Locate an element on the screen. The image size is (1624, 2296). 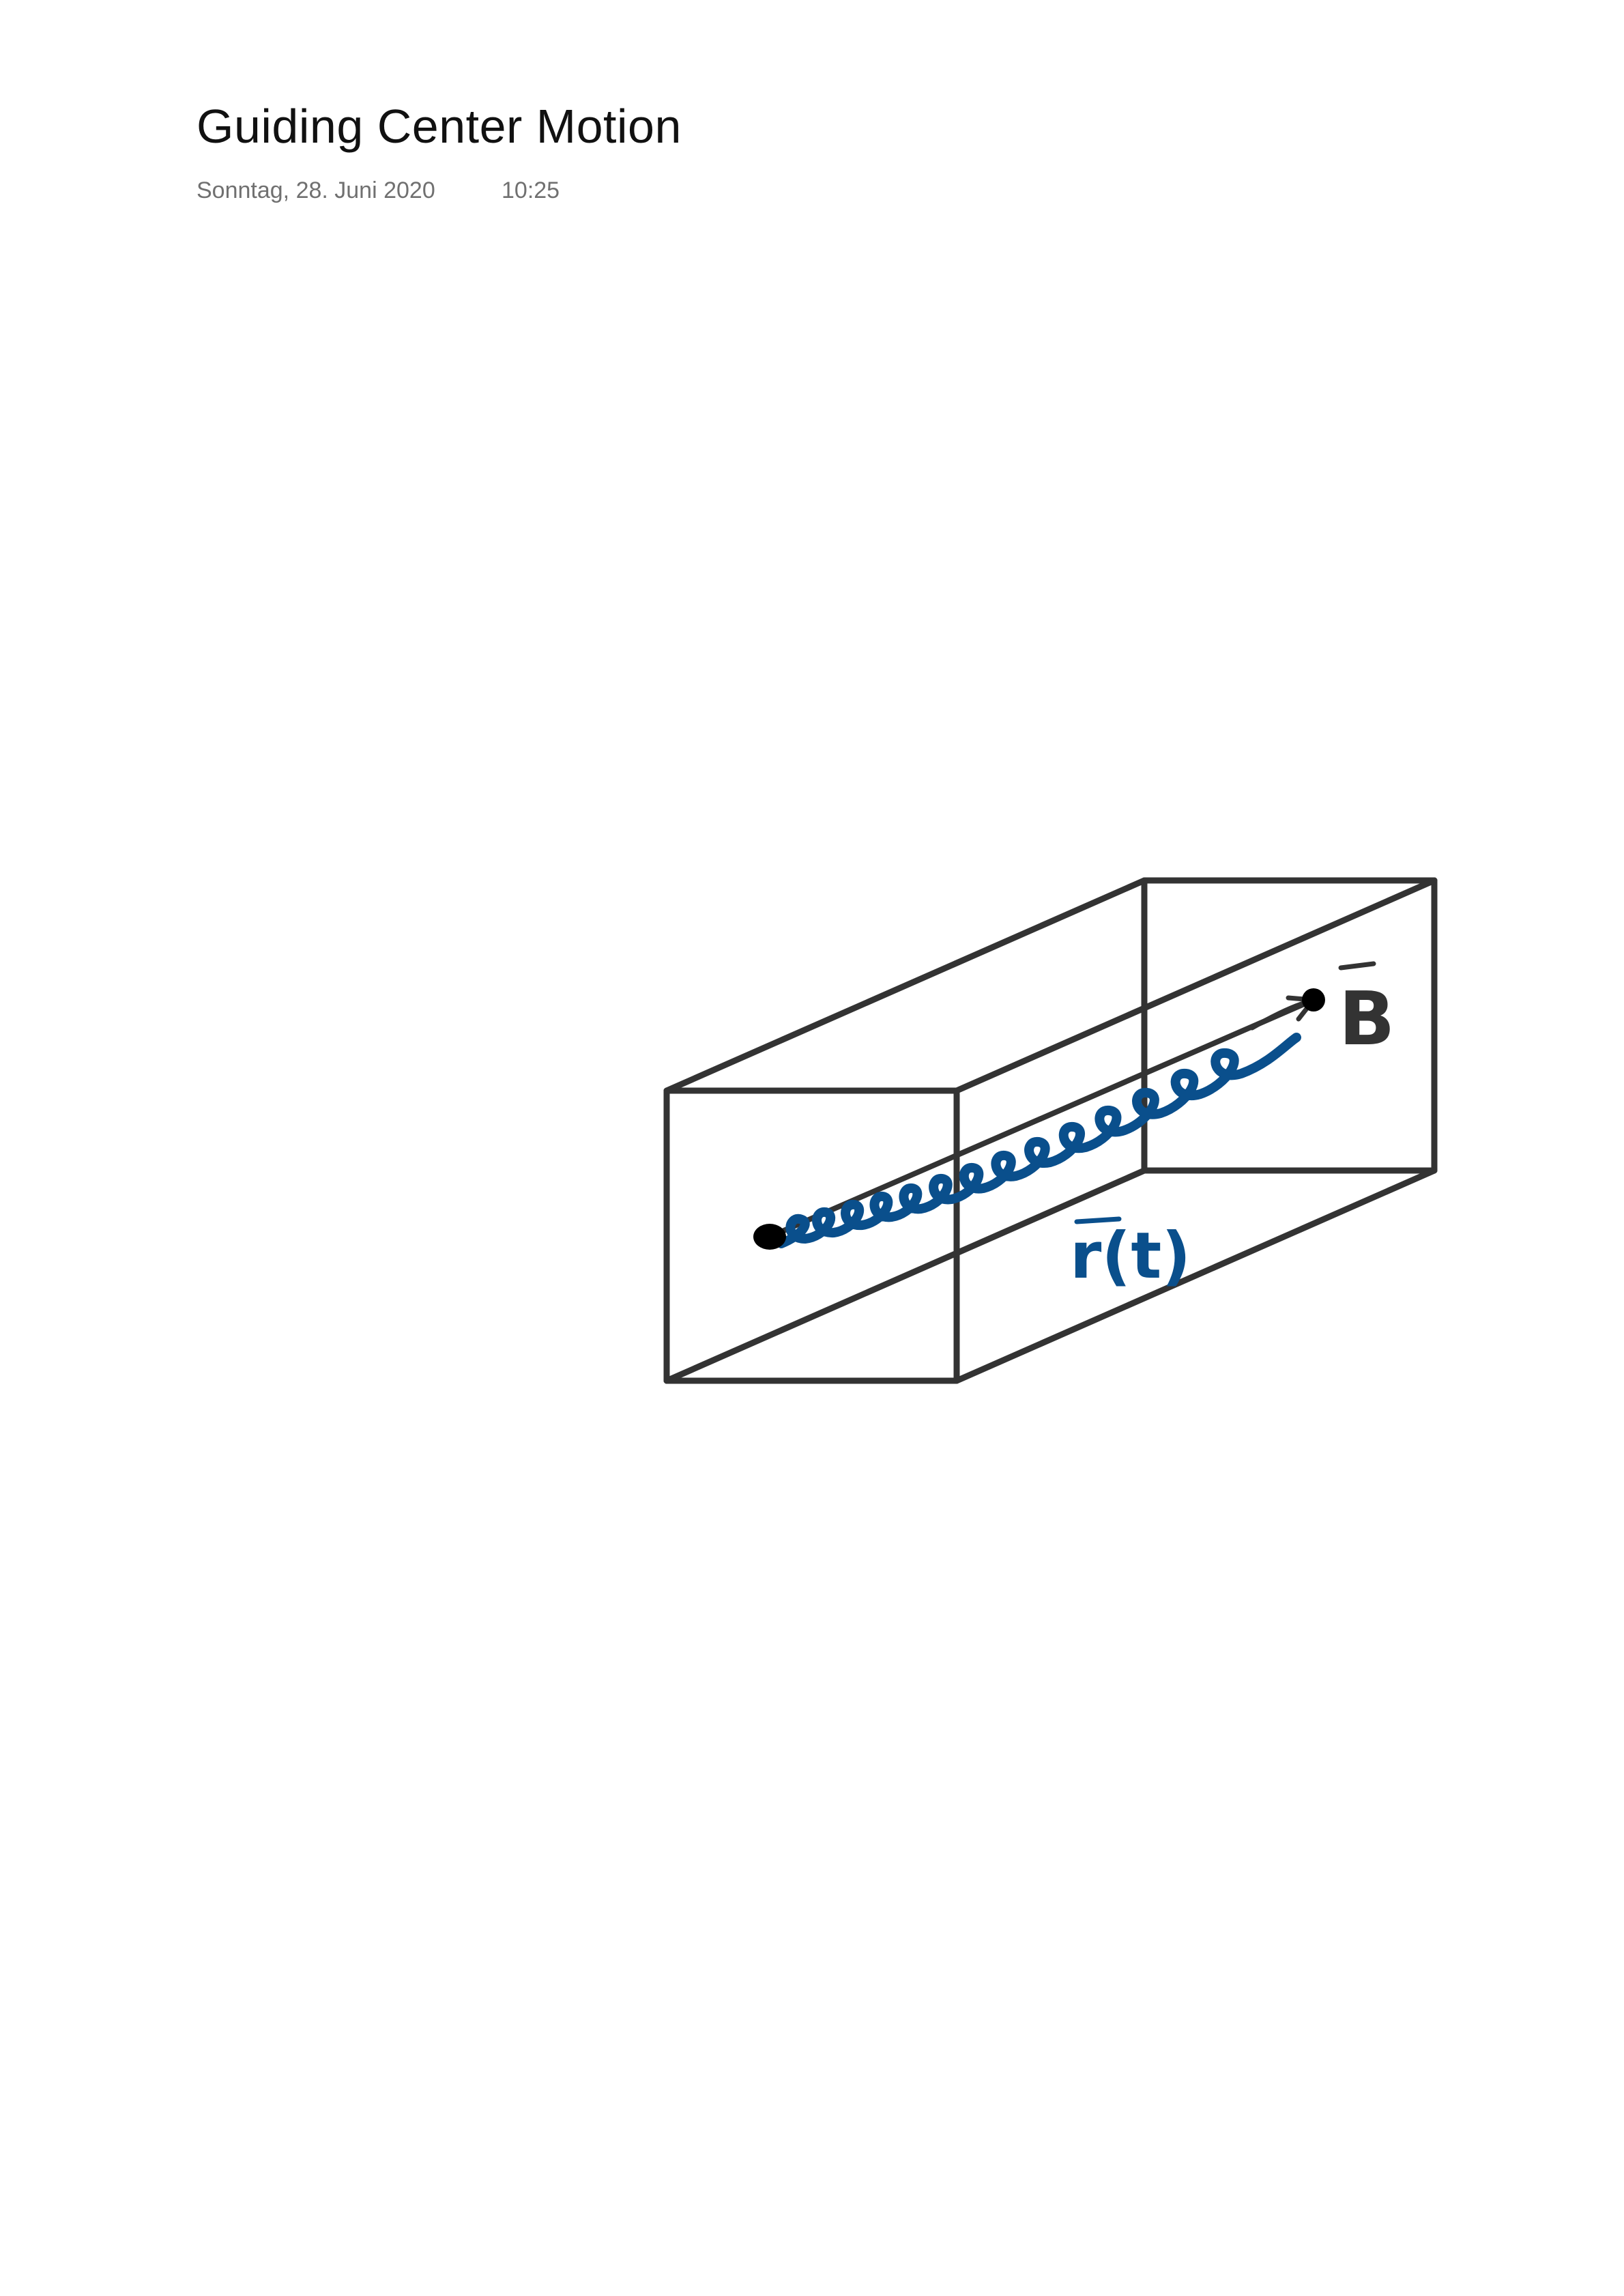
r-label-text: r(t) is located at coordinates (1130, 1256).